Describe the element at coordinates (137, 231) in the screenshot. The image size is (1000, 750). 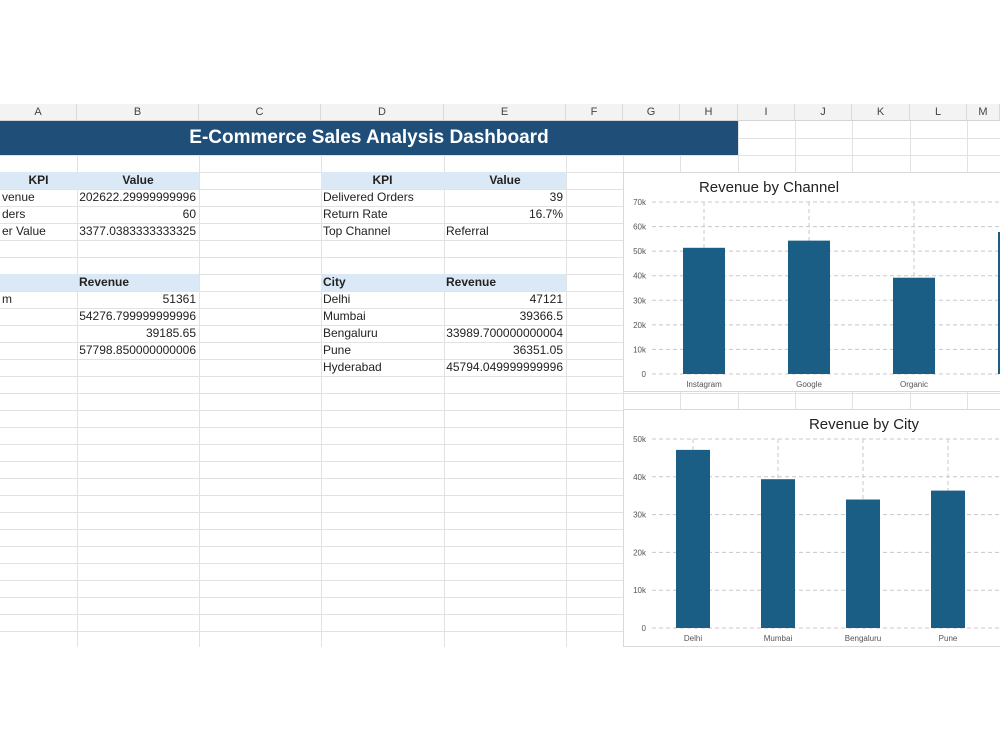
I see `kpi-left-value: 3377.0383333333325` at that location.